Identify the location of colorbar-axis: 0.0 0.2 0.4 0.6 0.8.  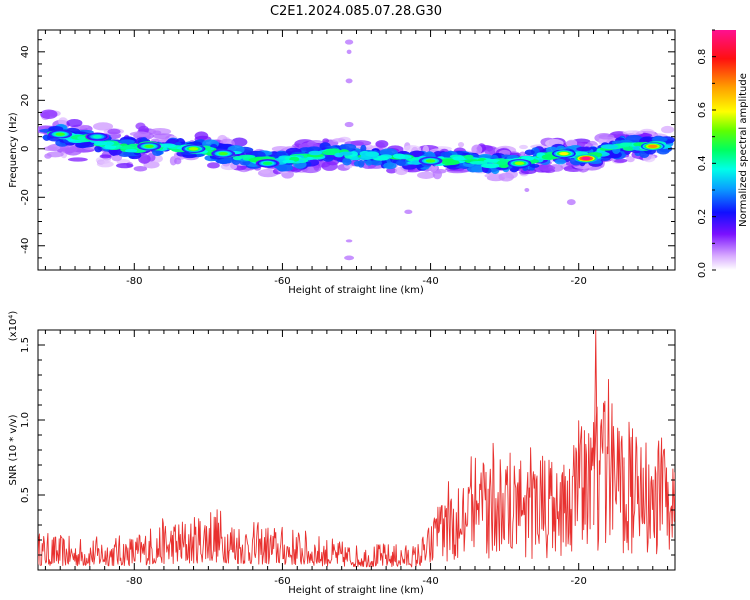
(706, 153).